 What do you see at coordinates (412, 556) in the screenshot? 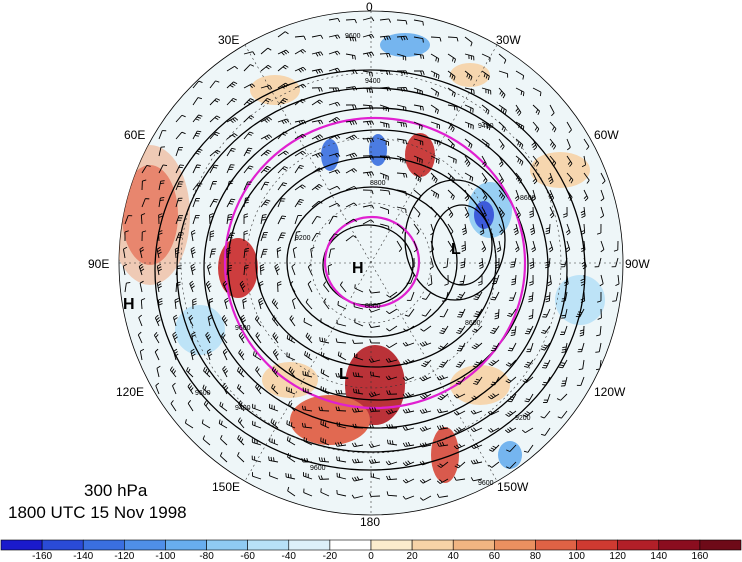
I see `colorbar-tick-label: 20` at bounding box center [412, 556].